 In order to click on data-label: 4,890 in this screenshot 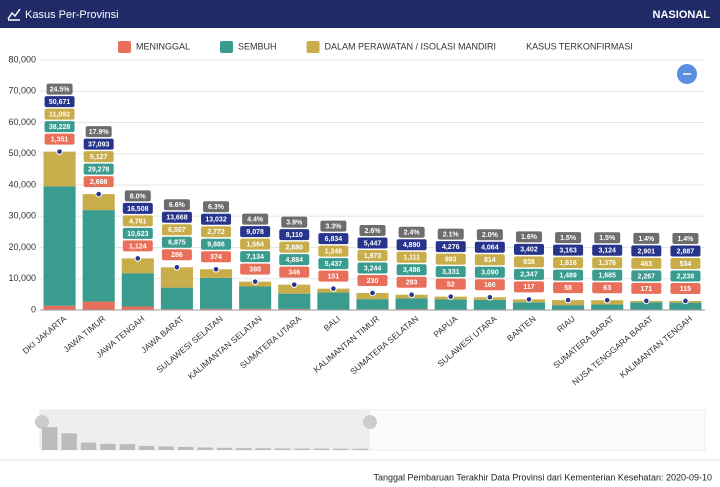, I will do `click(412, 245)`.